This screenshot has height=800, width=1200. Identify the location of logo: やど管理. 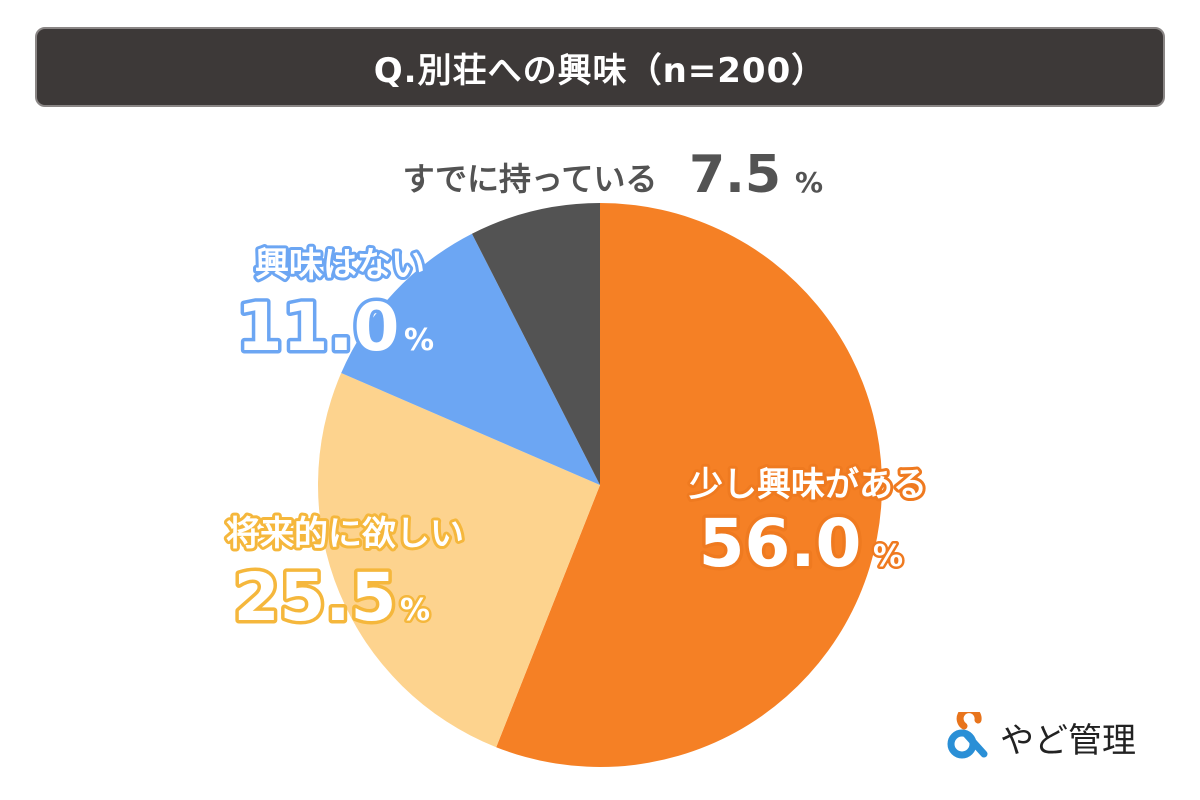
(1039, 737).